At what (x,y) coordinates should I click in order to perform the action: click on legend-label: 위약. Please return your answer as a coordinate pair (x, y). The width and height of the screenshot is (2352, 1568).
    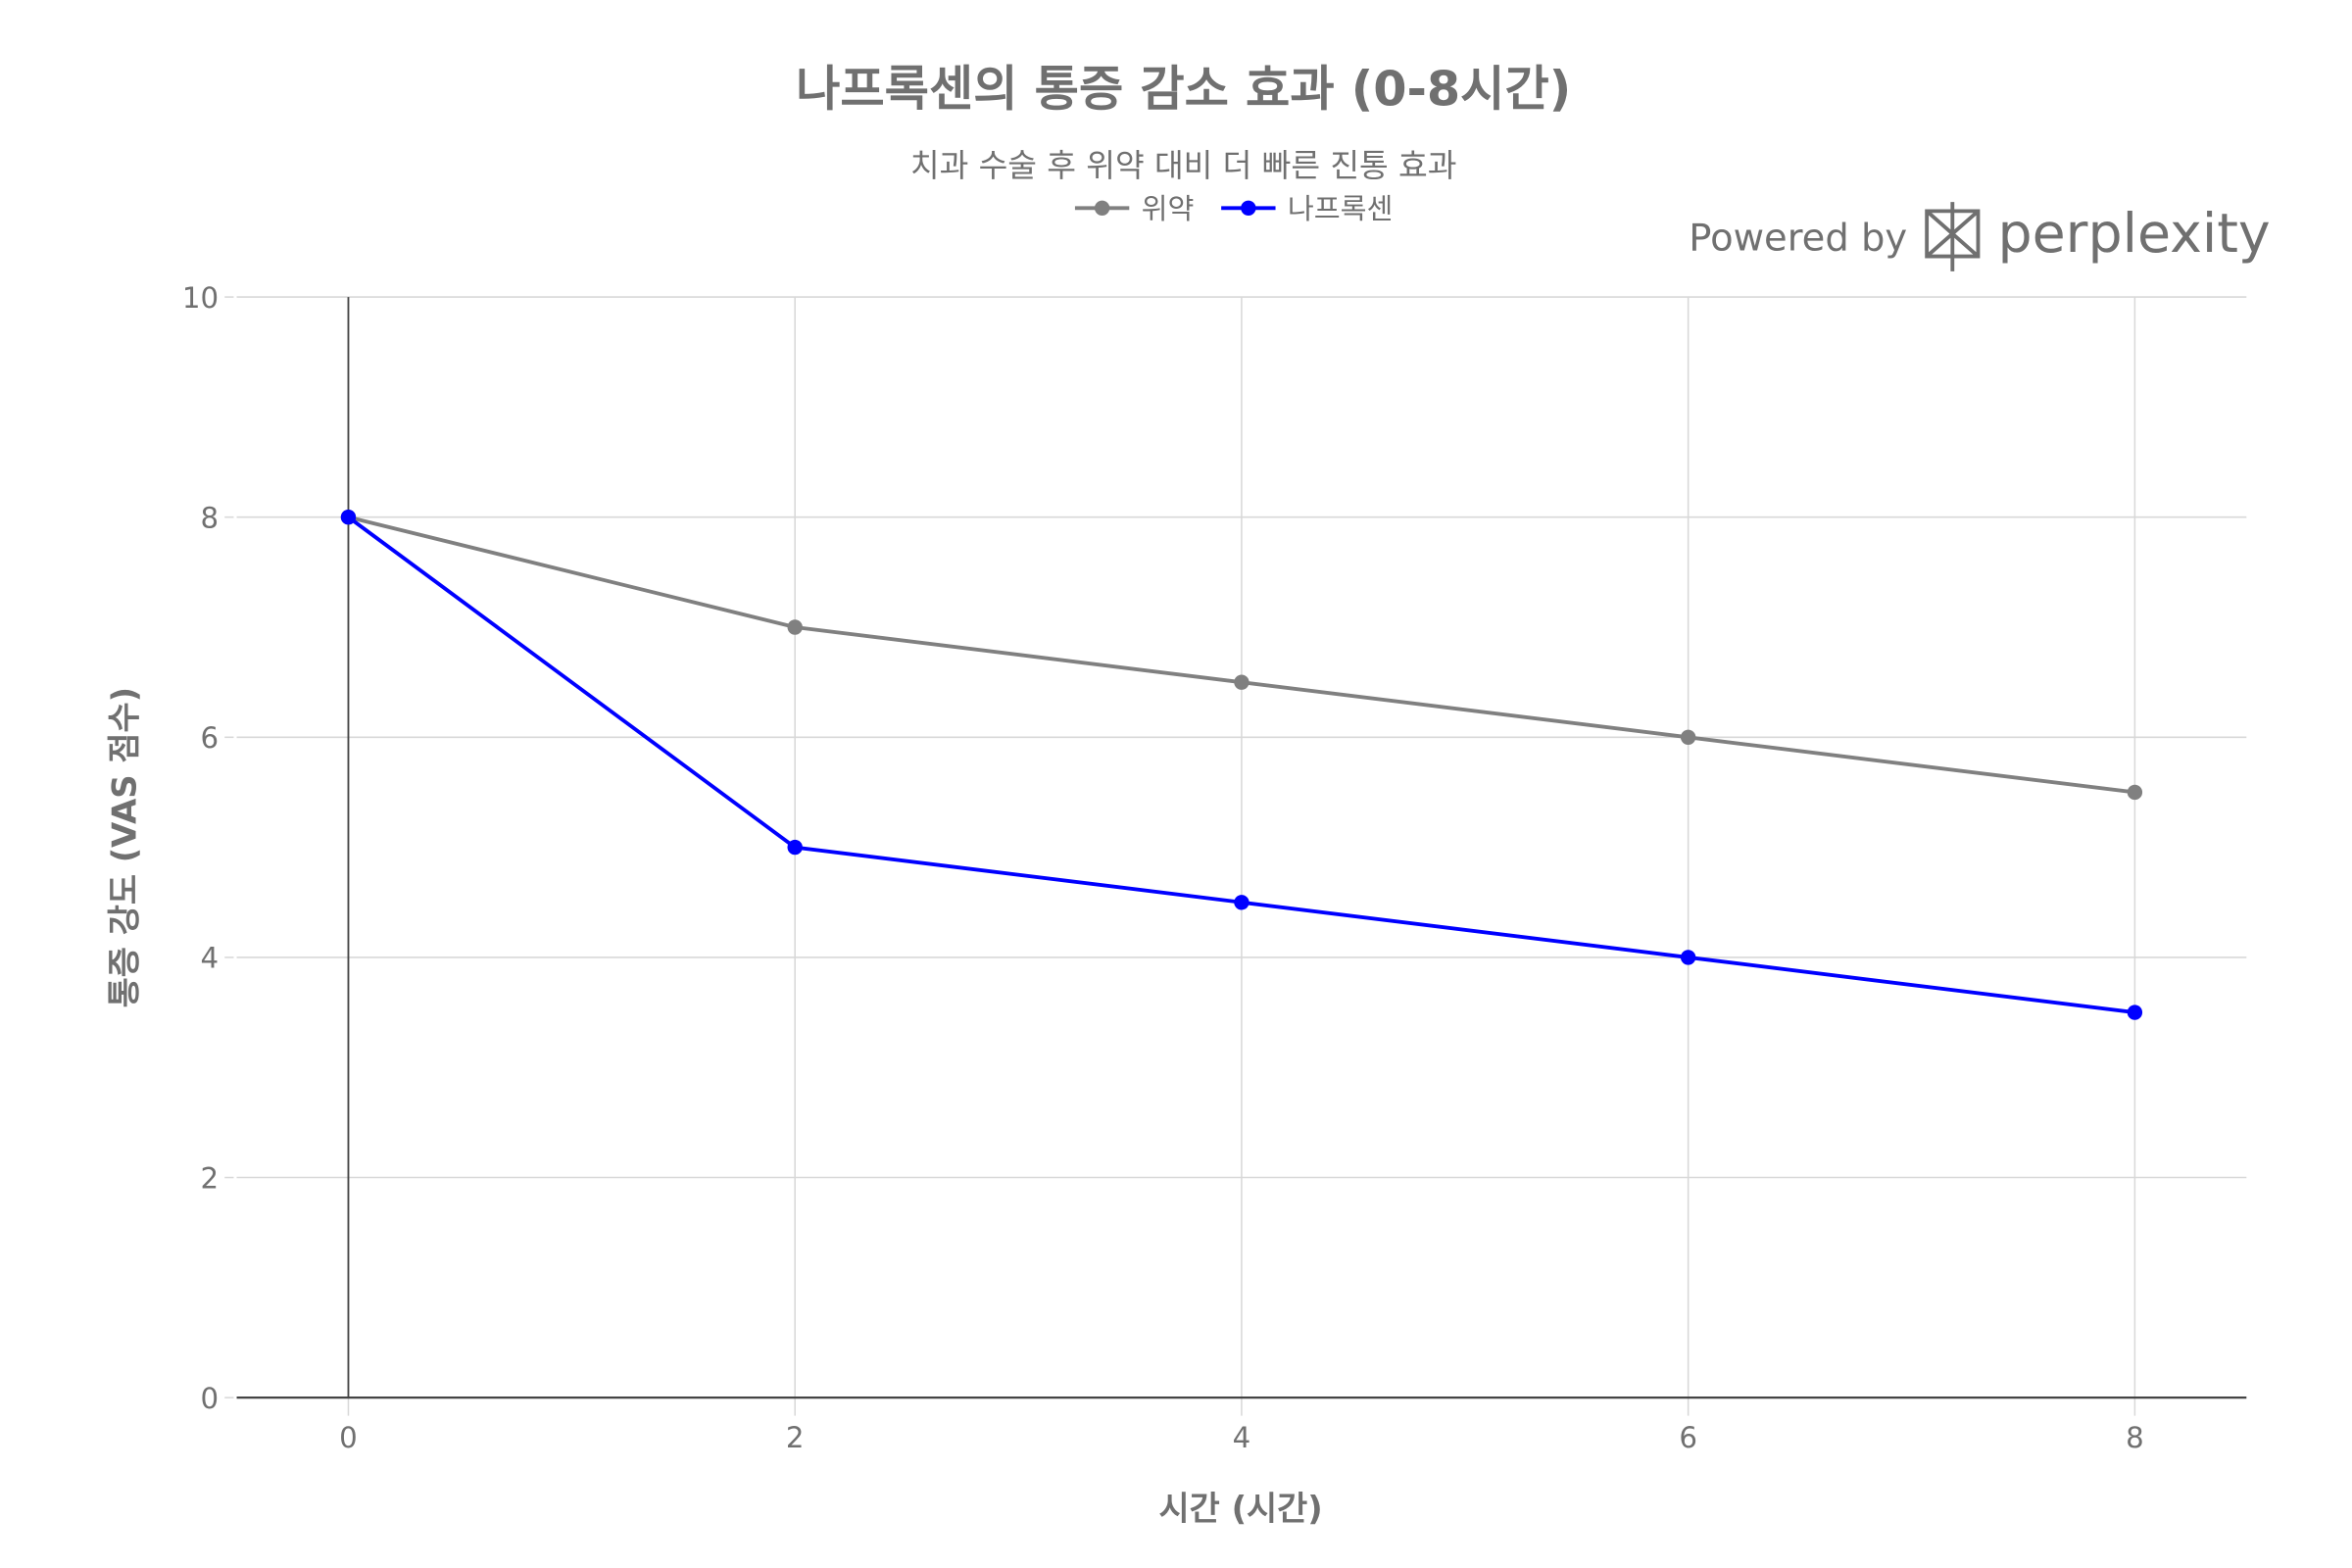
    Looking at the image, I should click on (1168, 208).